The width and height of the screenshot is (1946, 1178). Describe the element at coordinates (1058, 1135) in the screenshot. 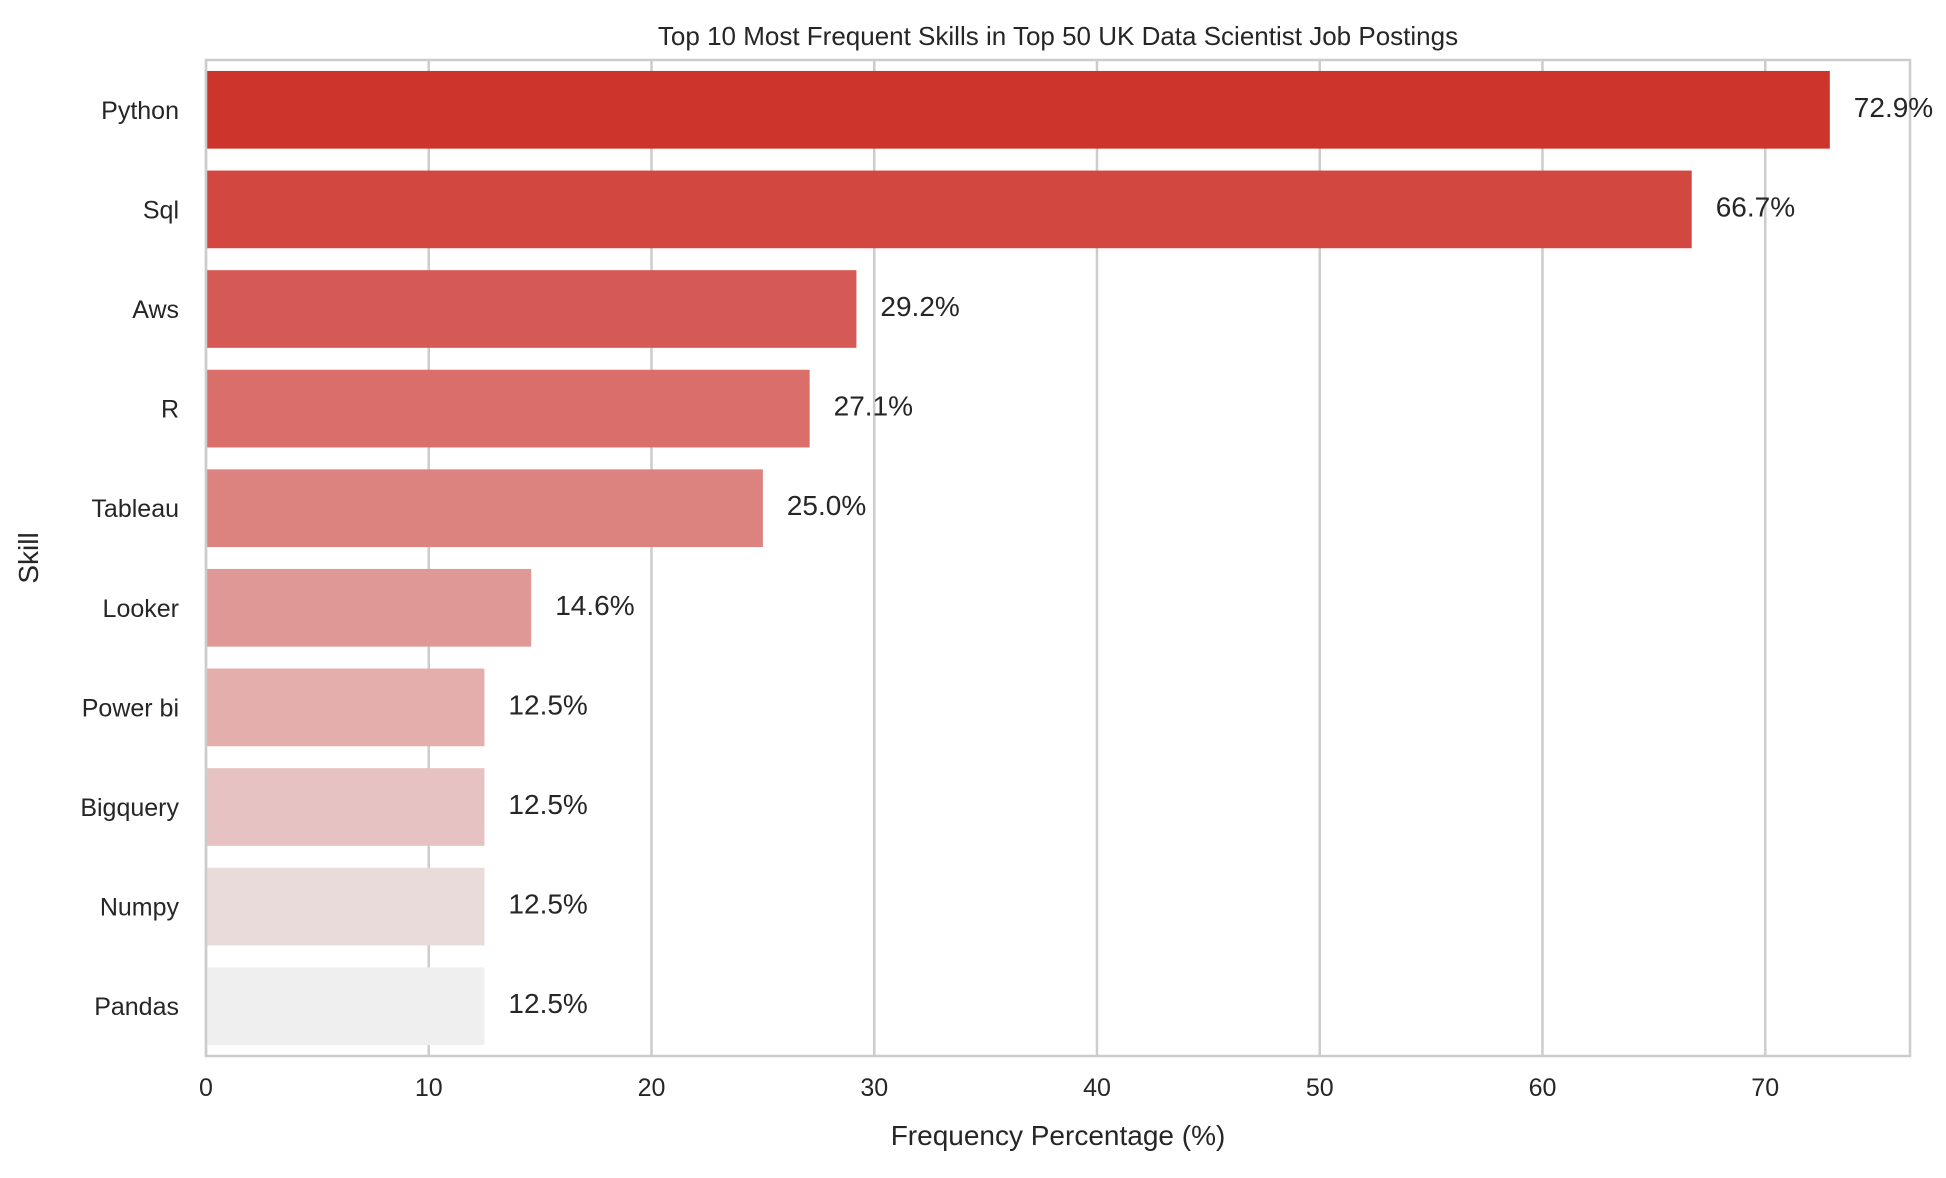

I see `x-axis-label: Frequency Percentage (%)` at that location.